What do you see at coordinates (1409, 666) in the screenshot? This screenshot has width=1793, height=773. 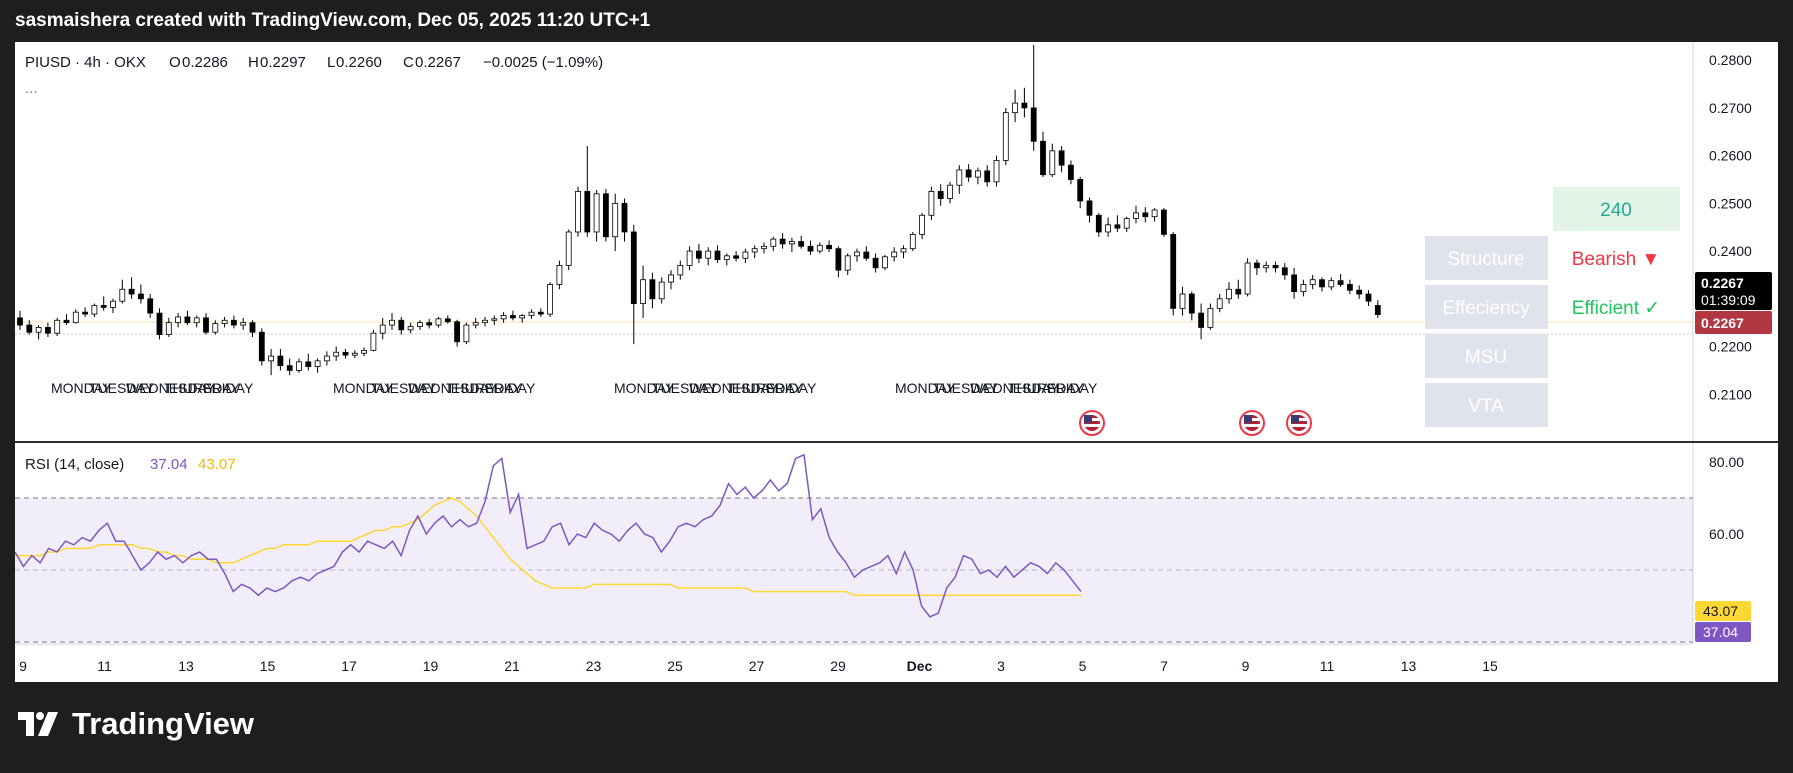 I see `time-tick-label: 13` at bounding box center [1409, 666].